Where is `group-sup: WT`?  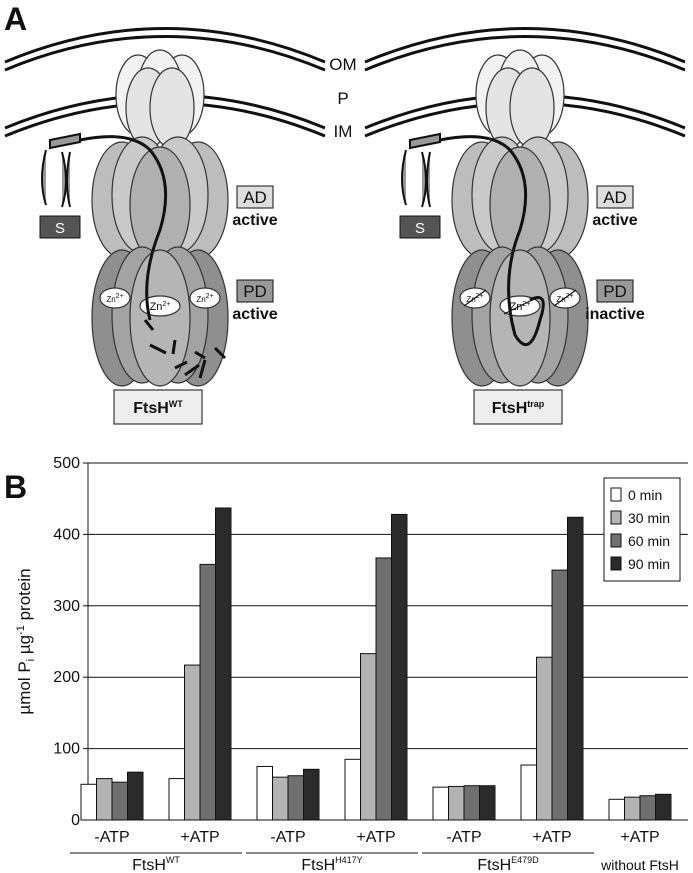
group-sup: WT is located at coordinates (173, 860).